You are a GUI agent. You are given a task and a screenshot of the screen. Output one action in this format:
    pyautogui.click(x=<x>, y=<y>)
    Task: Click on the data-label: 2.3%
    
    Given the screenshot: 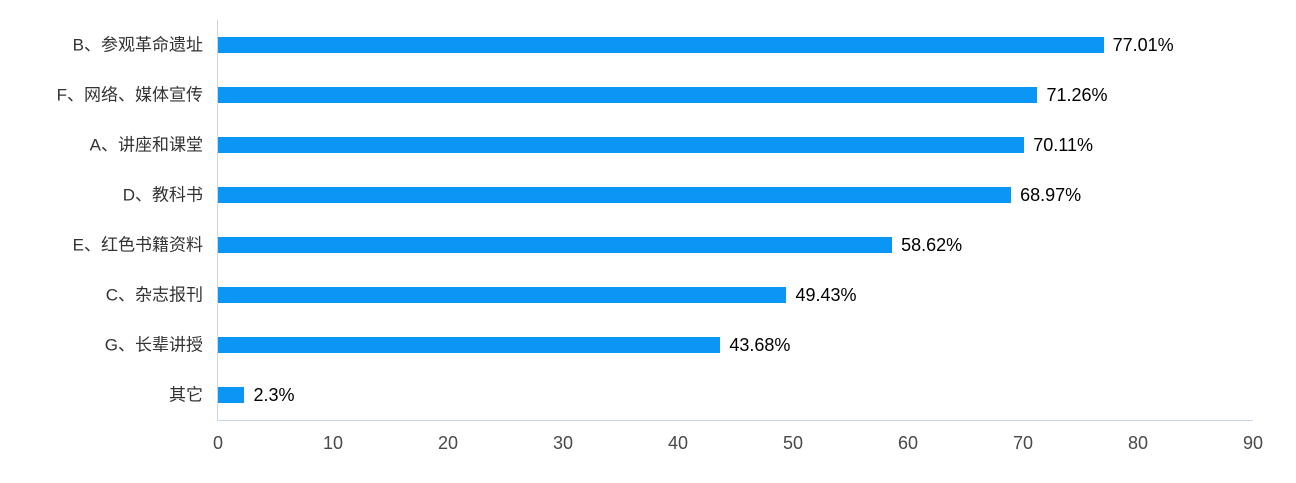 What is the action you would take?
    pyautogui.click(x=274, y=395)
    